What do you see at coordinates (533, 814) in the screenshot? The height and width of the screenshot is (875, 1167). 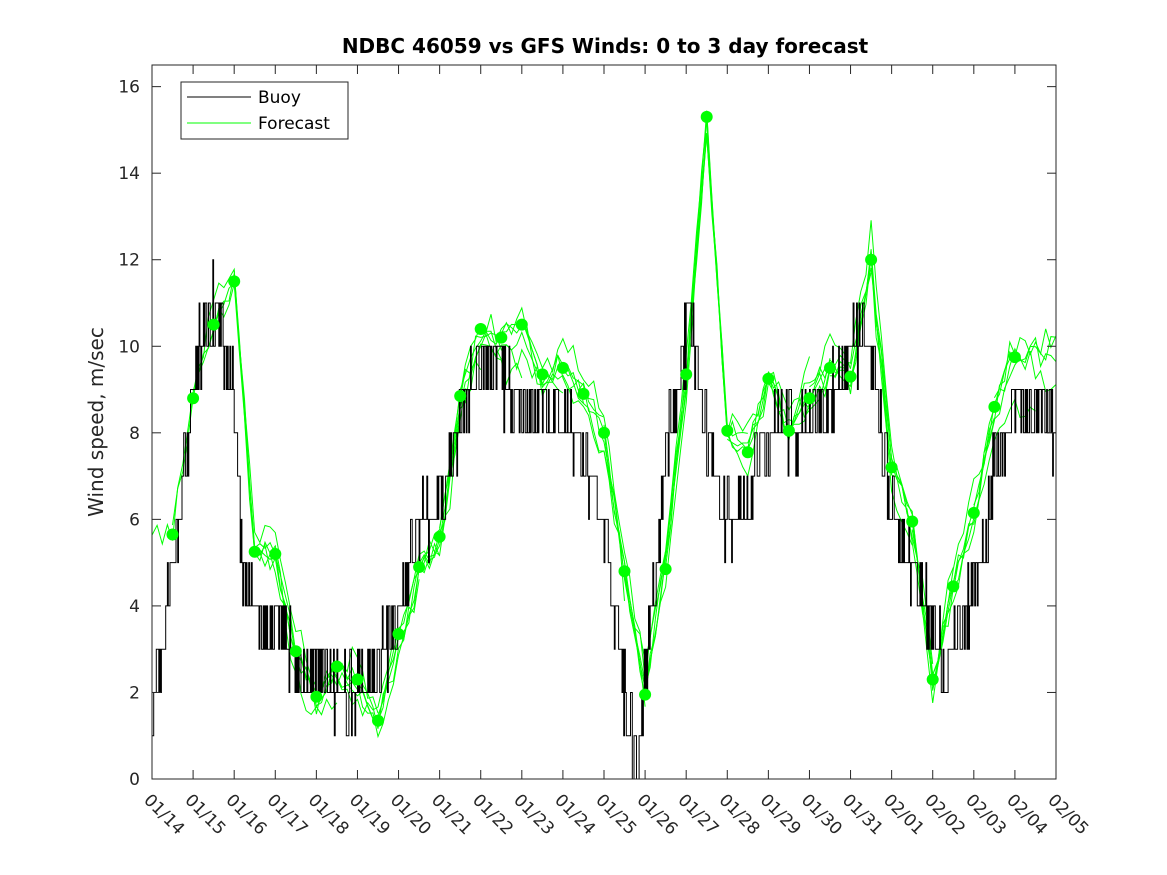 I see `x-tick-label: 01/23` at bounding box center [533, 814].